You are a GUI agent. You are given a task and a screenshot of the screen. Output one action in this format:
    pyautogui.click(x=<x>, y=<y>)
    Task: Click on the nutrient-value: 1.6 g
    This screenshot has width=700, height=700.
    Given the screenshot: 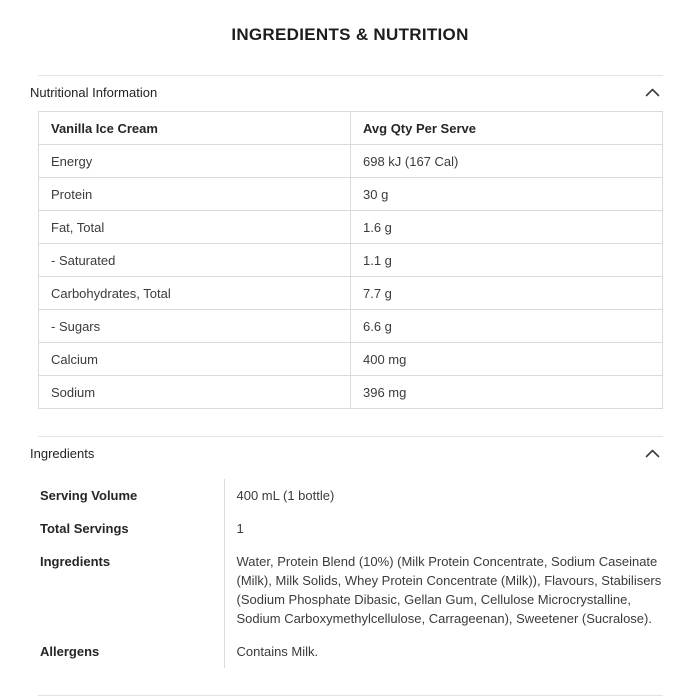 What is the action you would take?
    pyautogui.click(x=506, y=227)
    